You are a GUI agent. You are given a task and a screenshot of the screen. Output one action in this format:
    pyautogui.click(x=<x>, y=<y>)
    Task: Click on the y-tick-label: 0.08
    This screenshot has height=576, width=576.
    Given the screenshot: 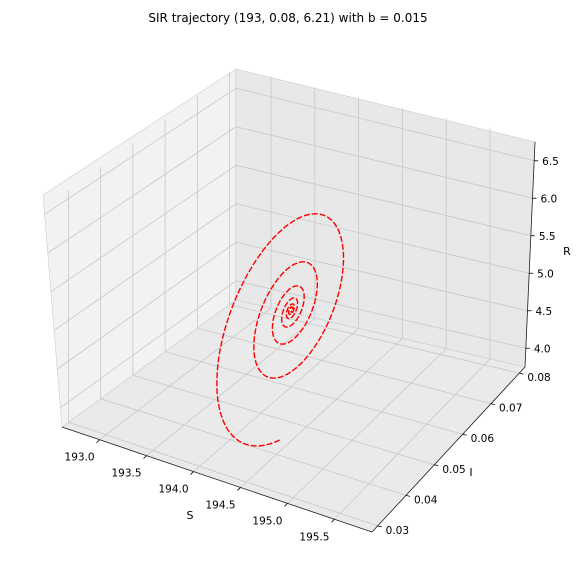 What is the action you would take?
    pyautogui.click(x=538, y=378)
    